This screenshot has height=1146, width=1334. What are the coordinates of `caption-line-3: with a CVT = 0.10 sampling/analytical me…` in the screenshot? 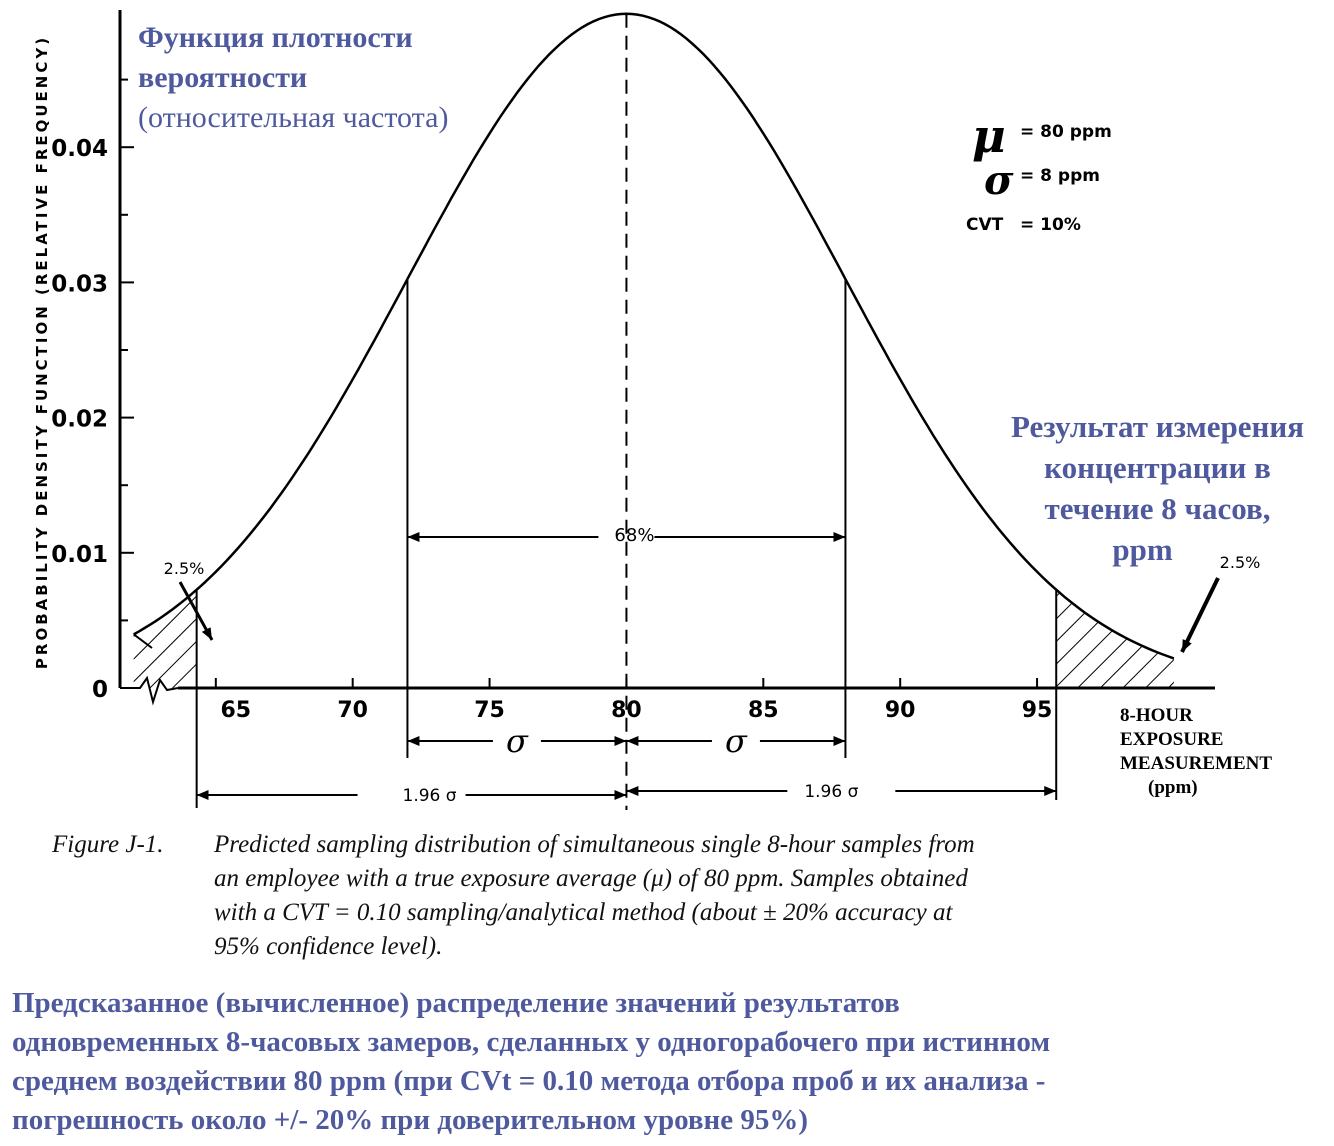 It's located at (583, 912).